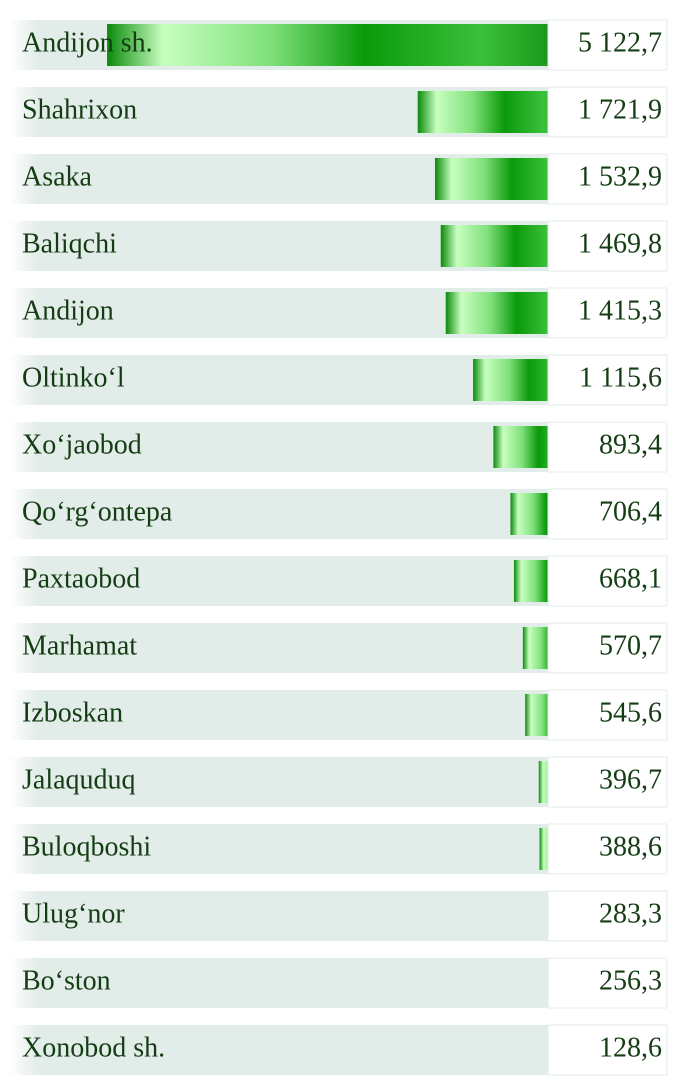 The width and height of the screenshot is (677, 1076). I want to click on category-label: Oltinko‘l, so click(73, 377).